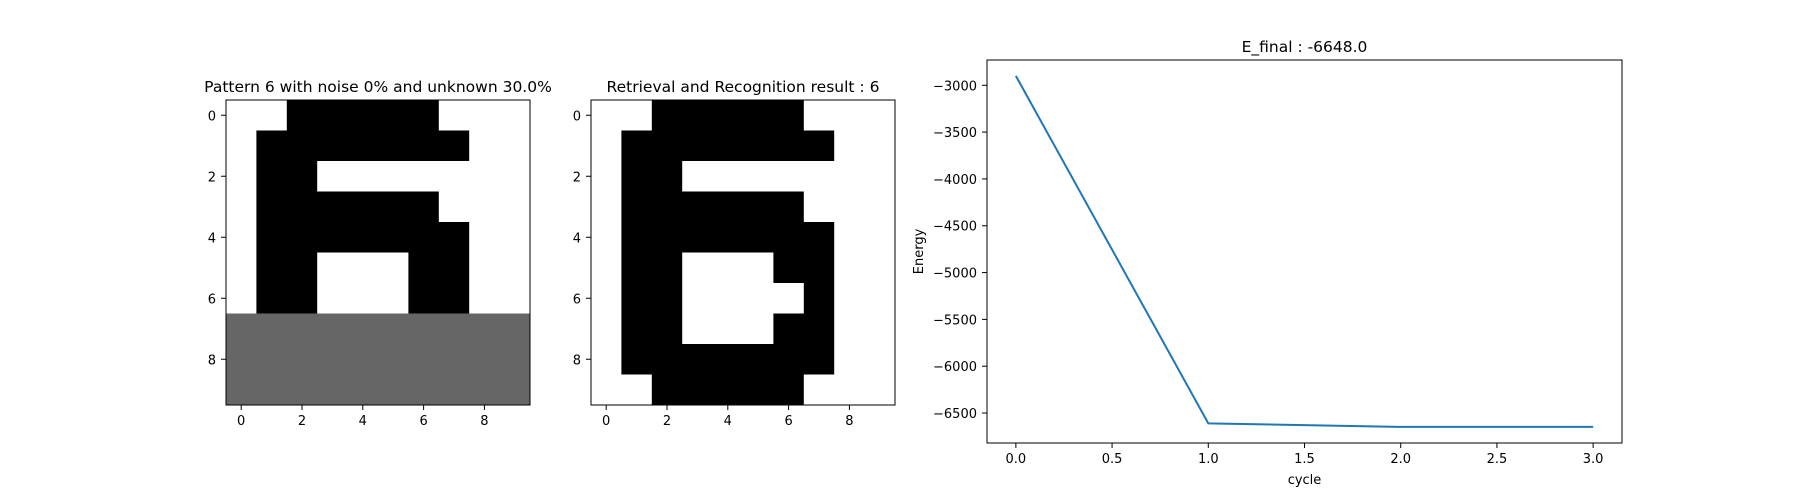  Describe the element at coordinates (1305, 480) in the screenshot. I see `x-axis-label: cycle` at that location.